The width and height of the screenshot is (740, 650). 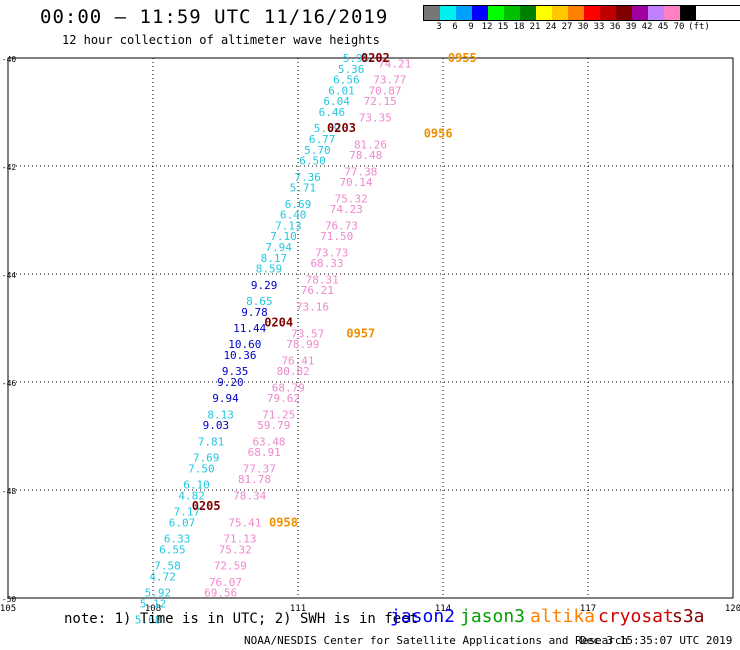 What do you see at coordinates (455, 27) in the screenshot?
I see `legend-label: 6` at bounding box center [455, 27].